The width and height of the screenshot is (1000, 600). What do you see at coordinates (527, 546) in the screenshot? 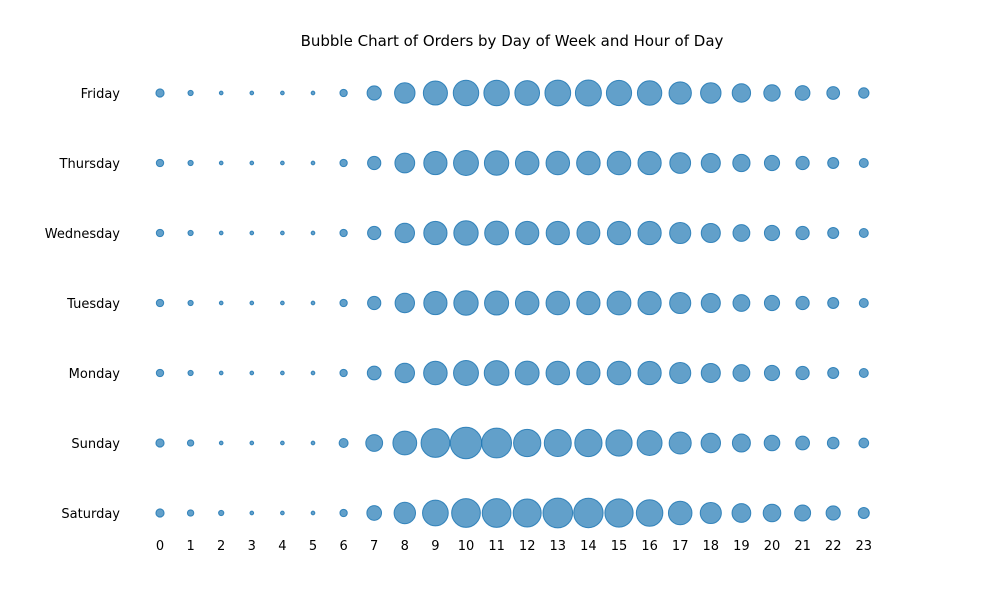
I see `x-tick-label-12: 12` at bounding box center [527, 546].